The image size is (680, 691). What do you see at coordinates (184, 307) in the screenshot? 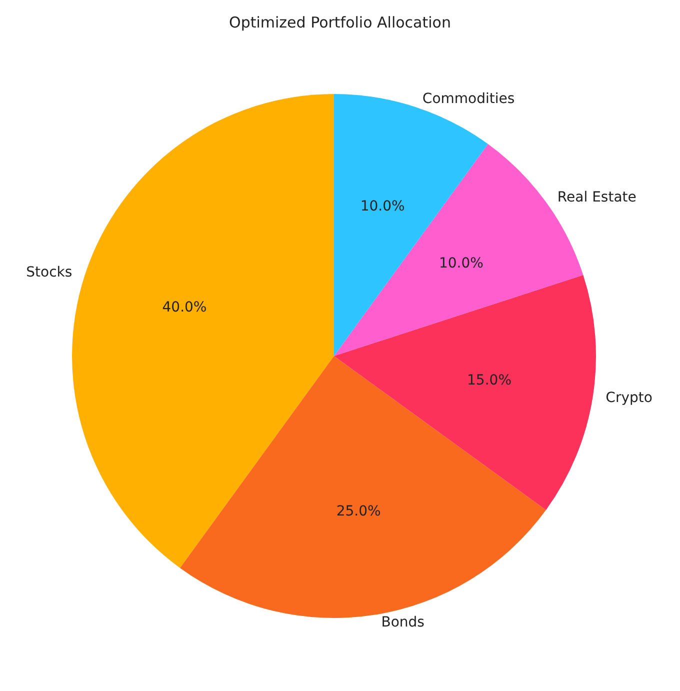
I see `data-label: 40.0%` at bounding box center [184, 307].